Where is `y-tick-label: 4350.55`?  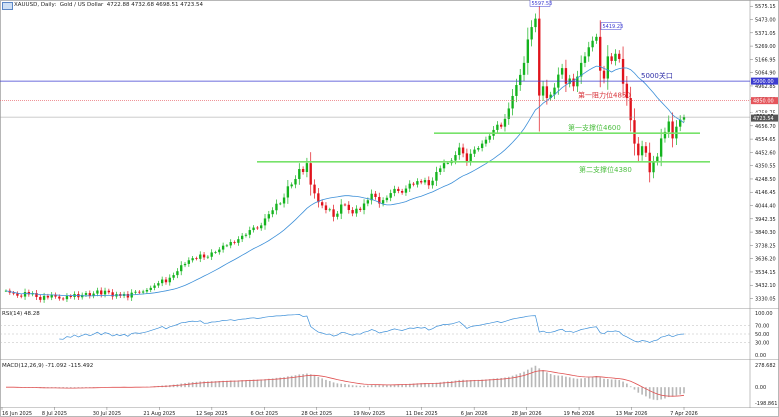
y-tick-label: 4350.55 is located at coordinates (765, 167).